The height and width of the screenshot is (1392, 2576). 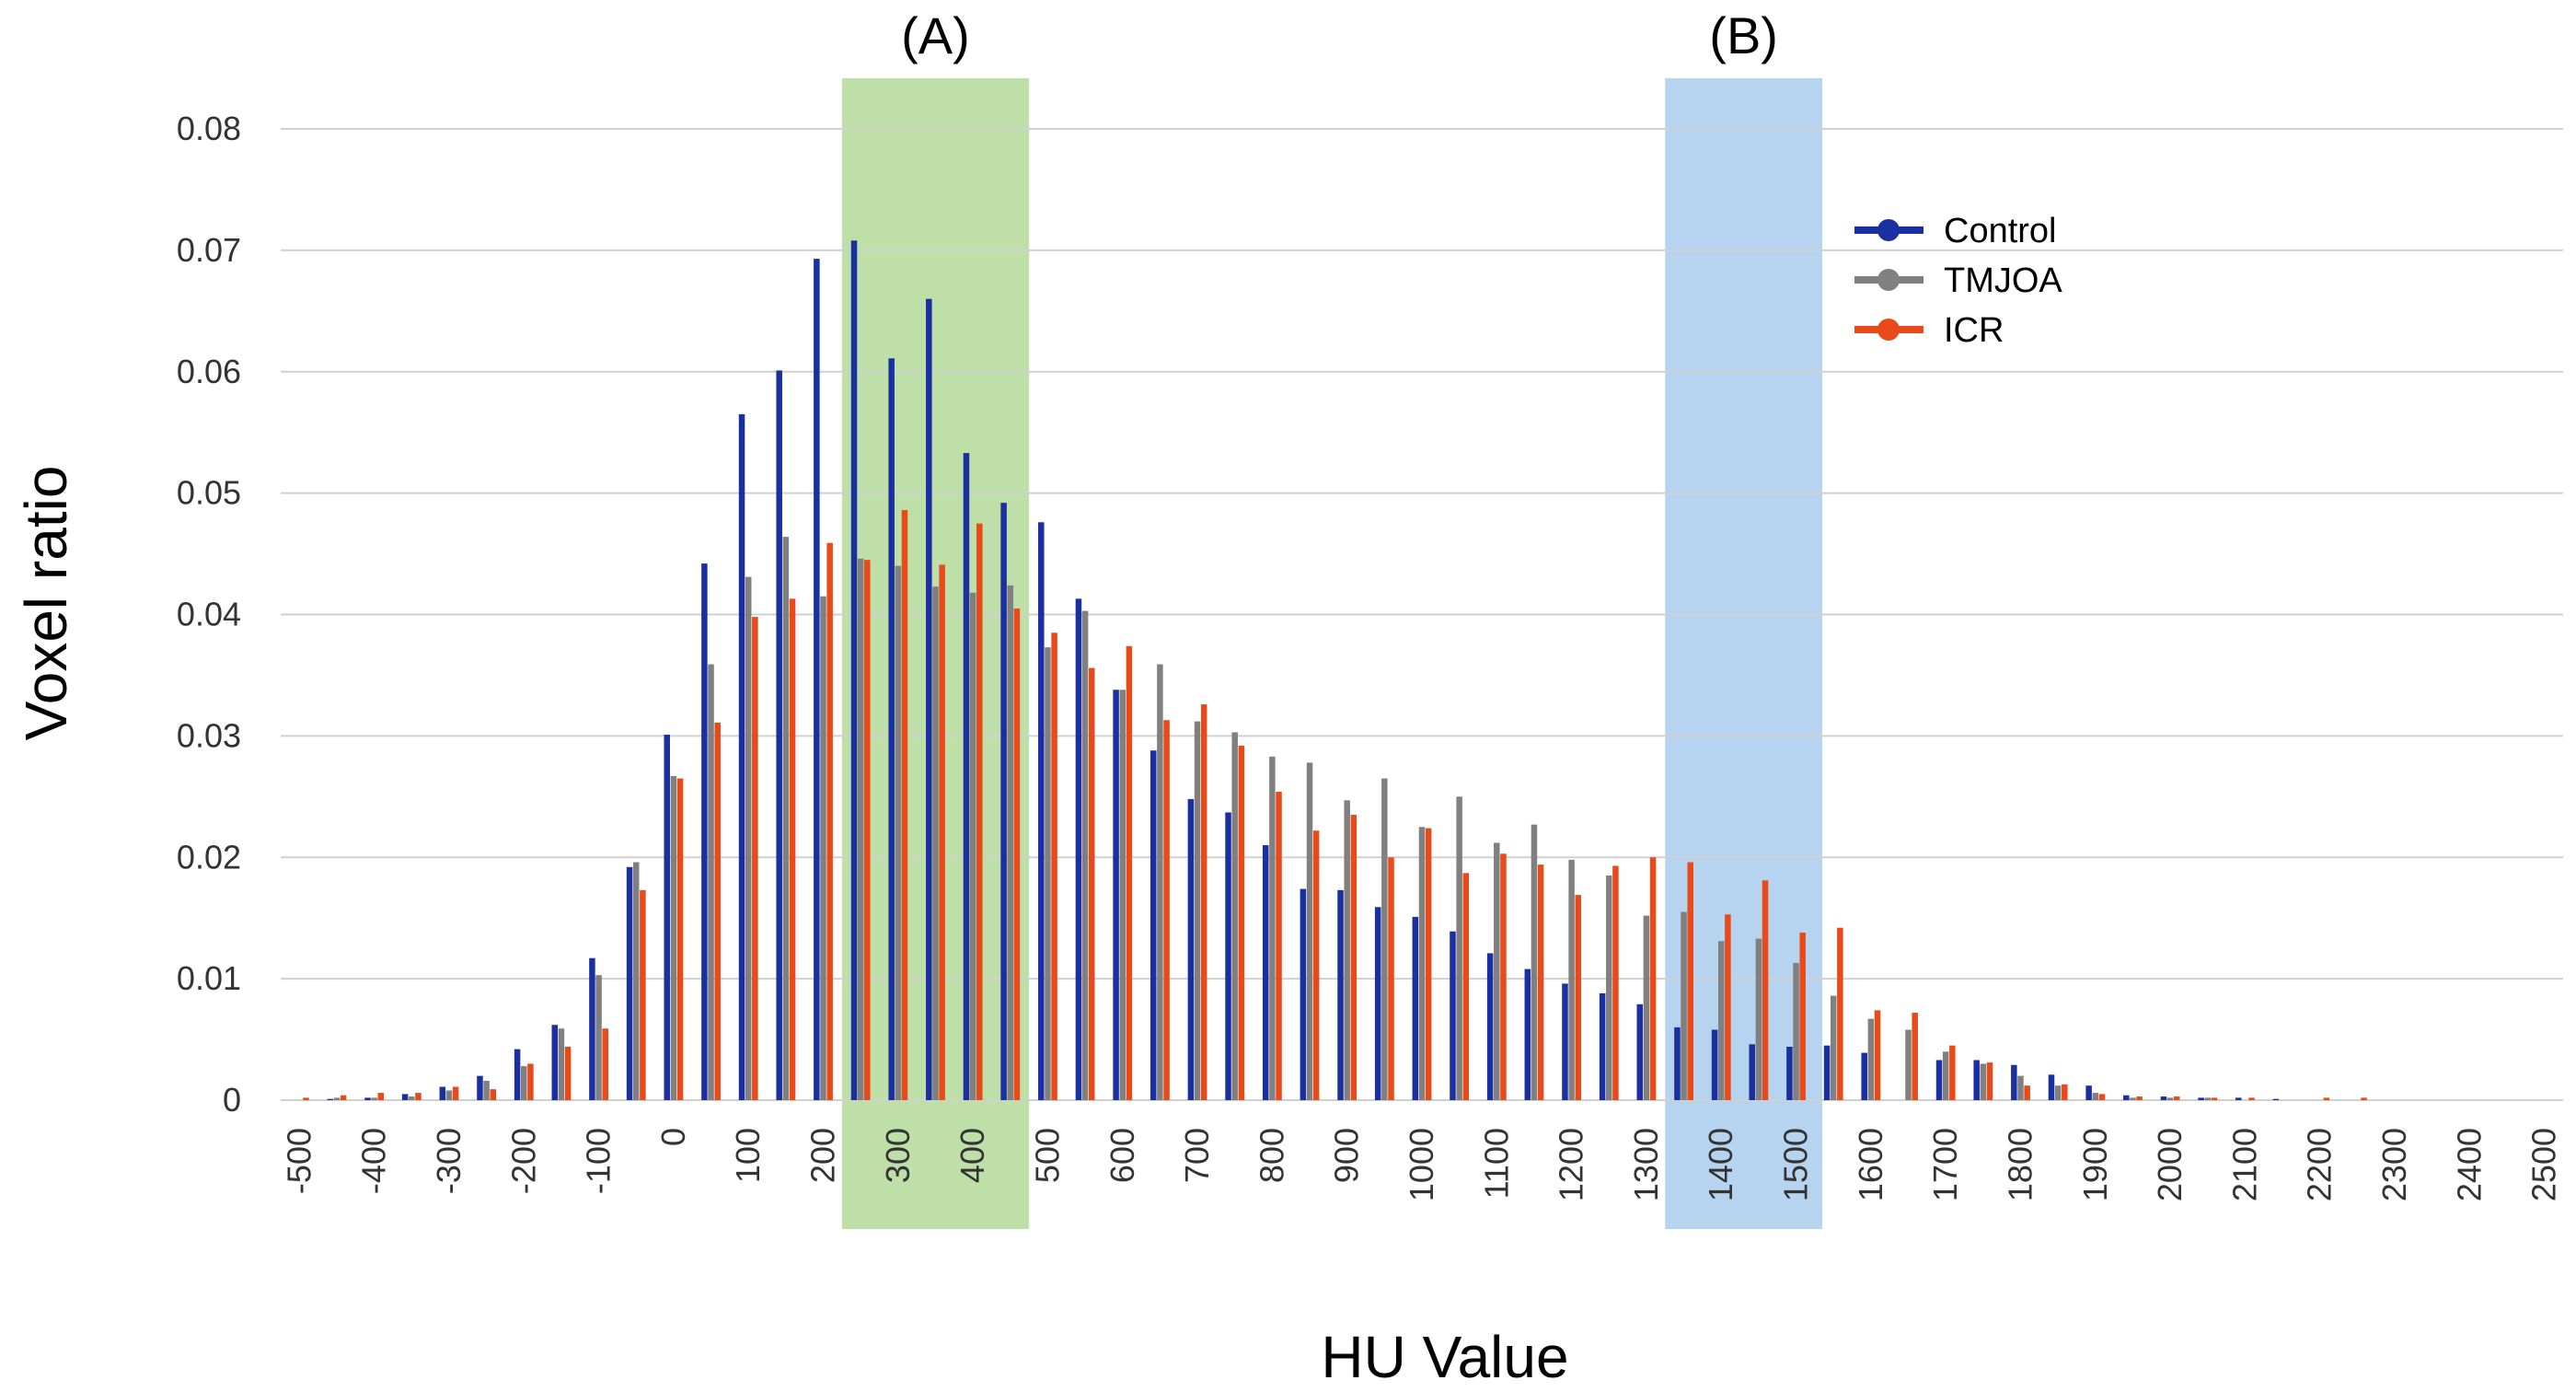 What do you see at coordinates (1974, 330) in the screenshot?
I see `legend-label: ICR` at bounding box center [1974, 330].